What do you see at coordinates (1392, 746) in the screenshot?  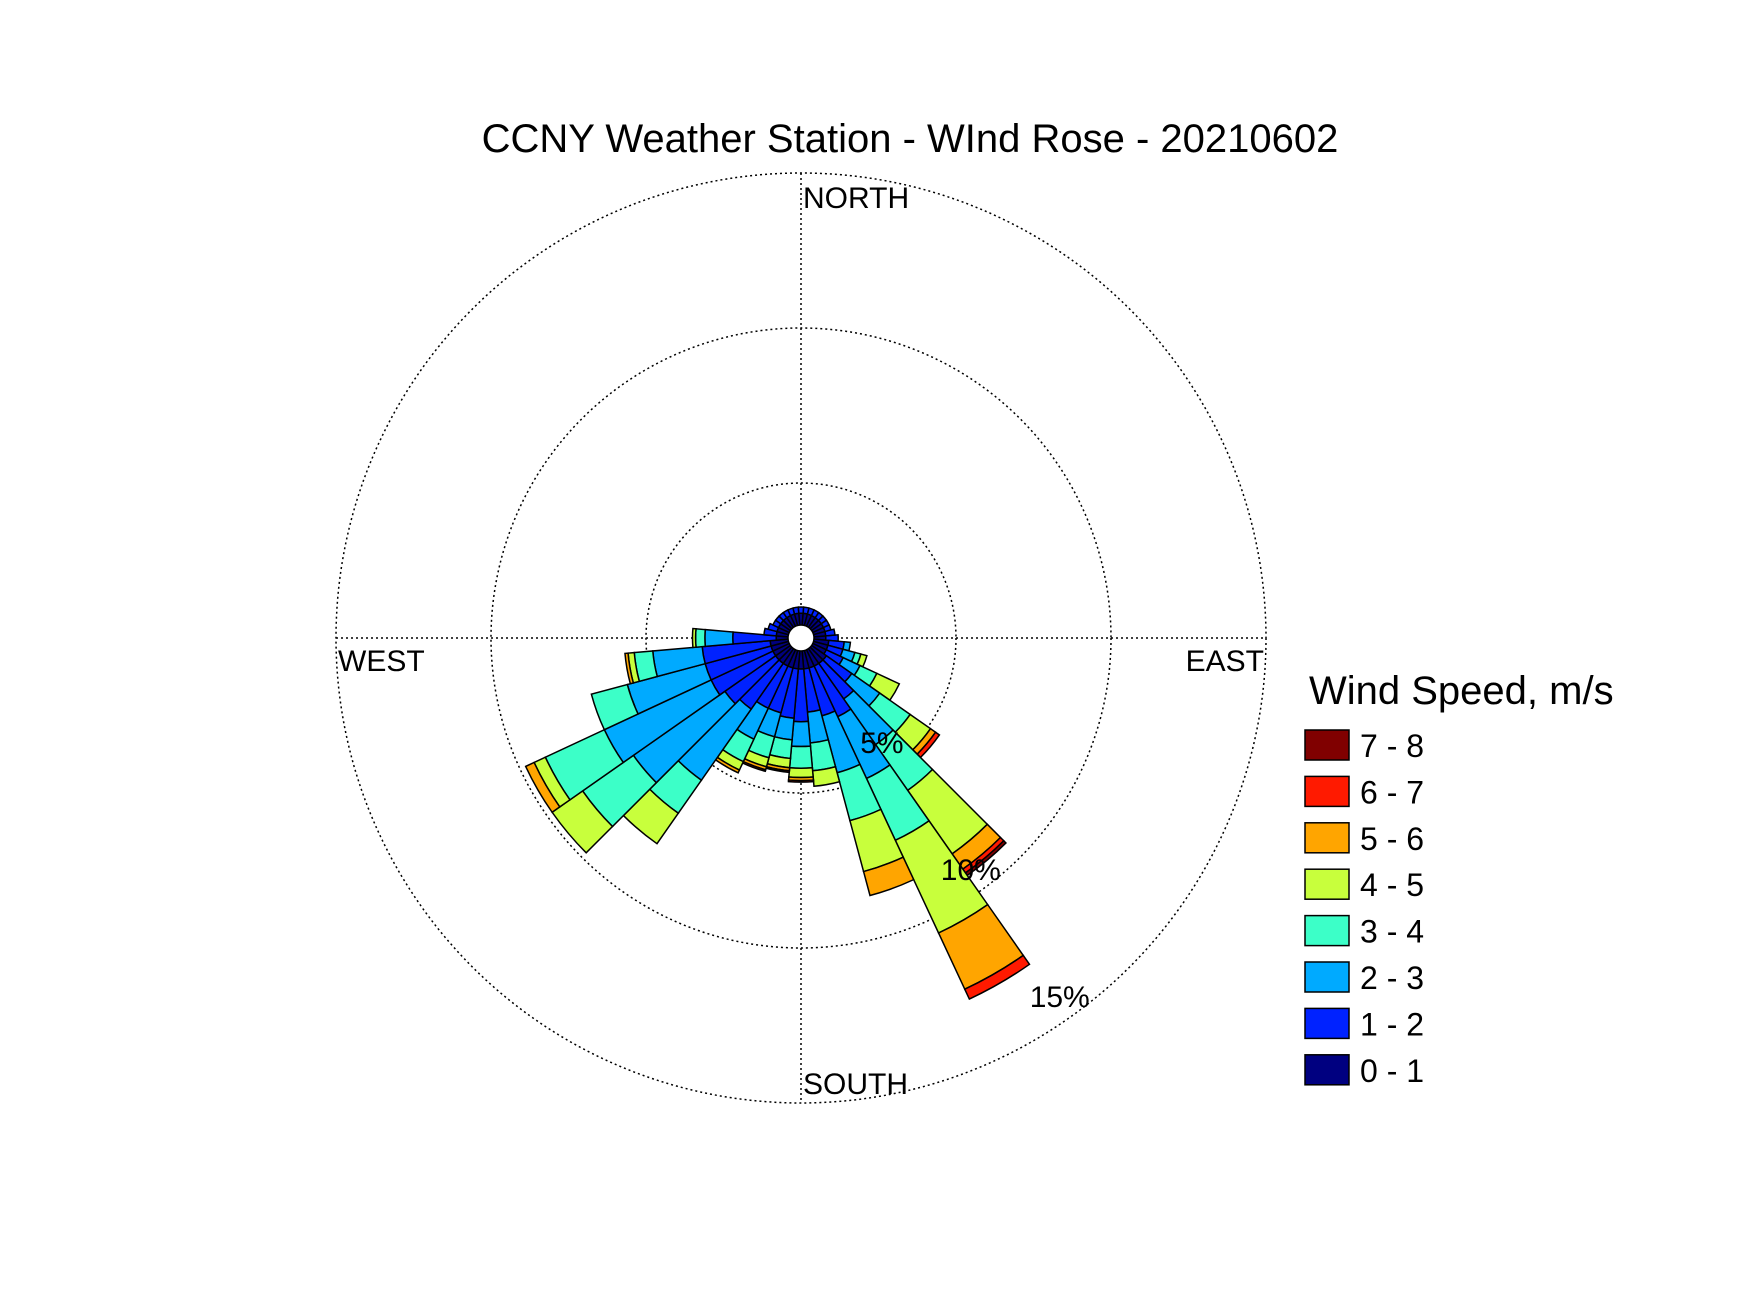 I see `legend-label-0: 7 - 8` at bounding box center [1392, 746].